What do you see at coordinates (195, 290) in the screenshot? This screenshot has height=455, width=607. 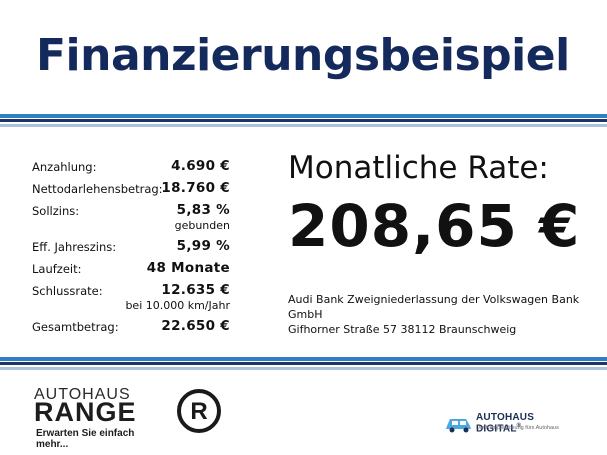 I see `detail-value: 12.635 €` at bounding box center [195, 290].